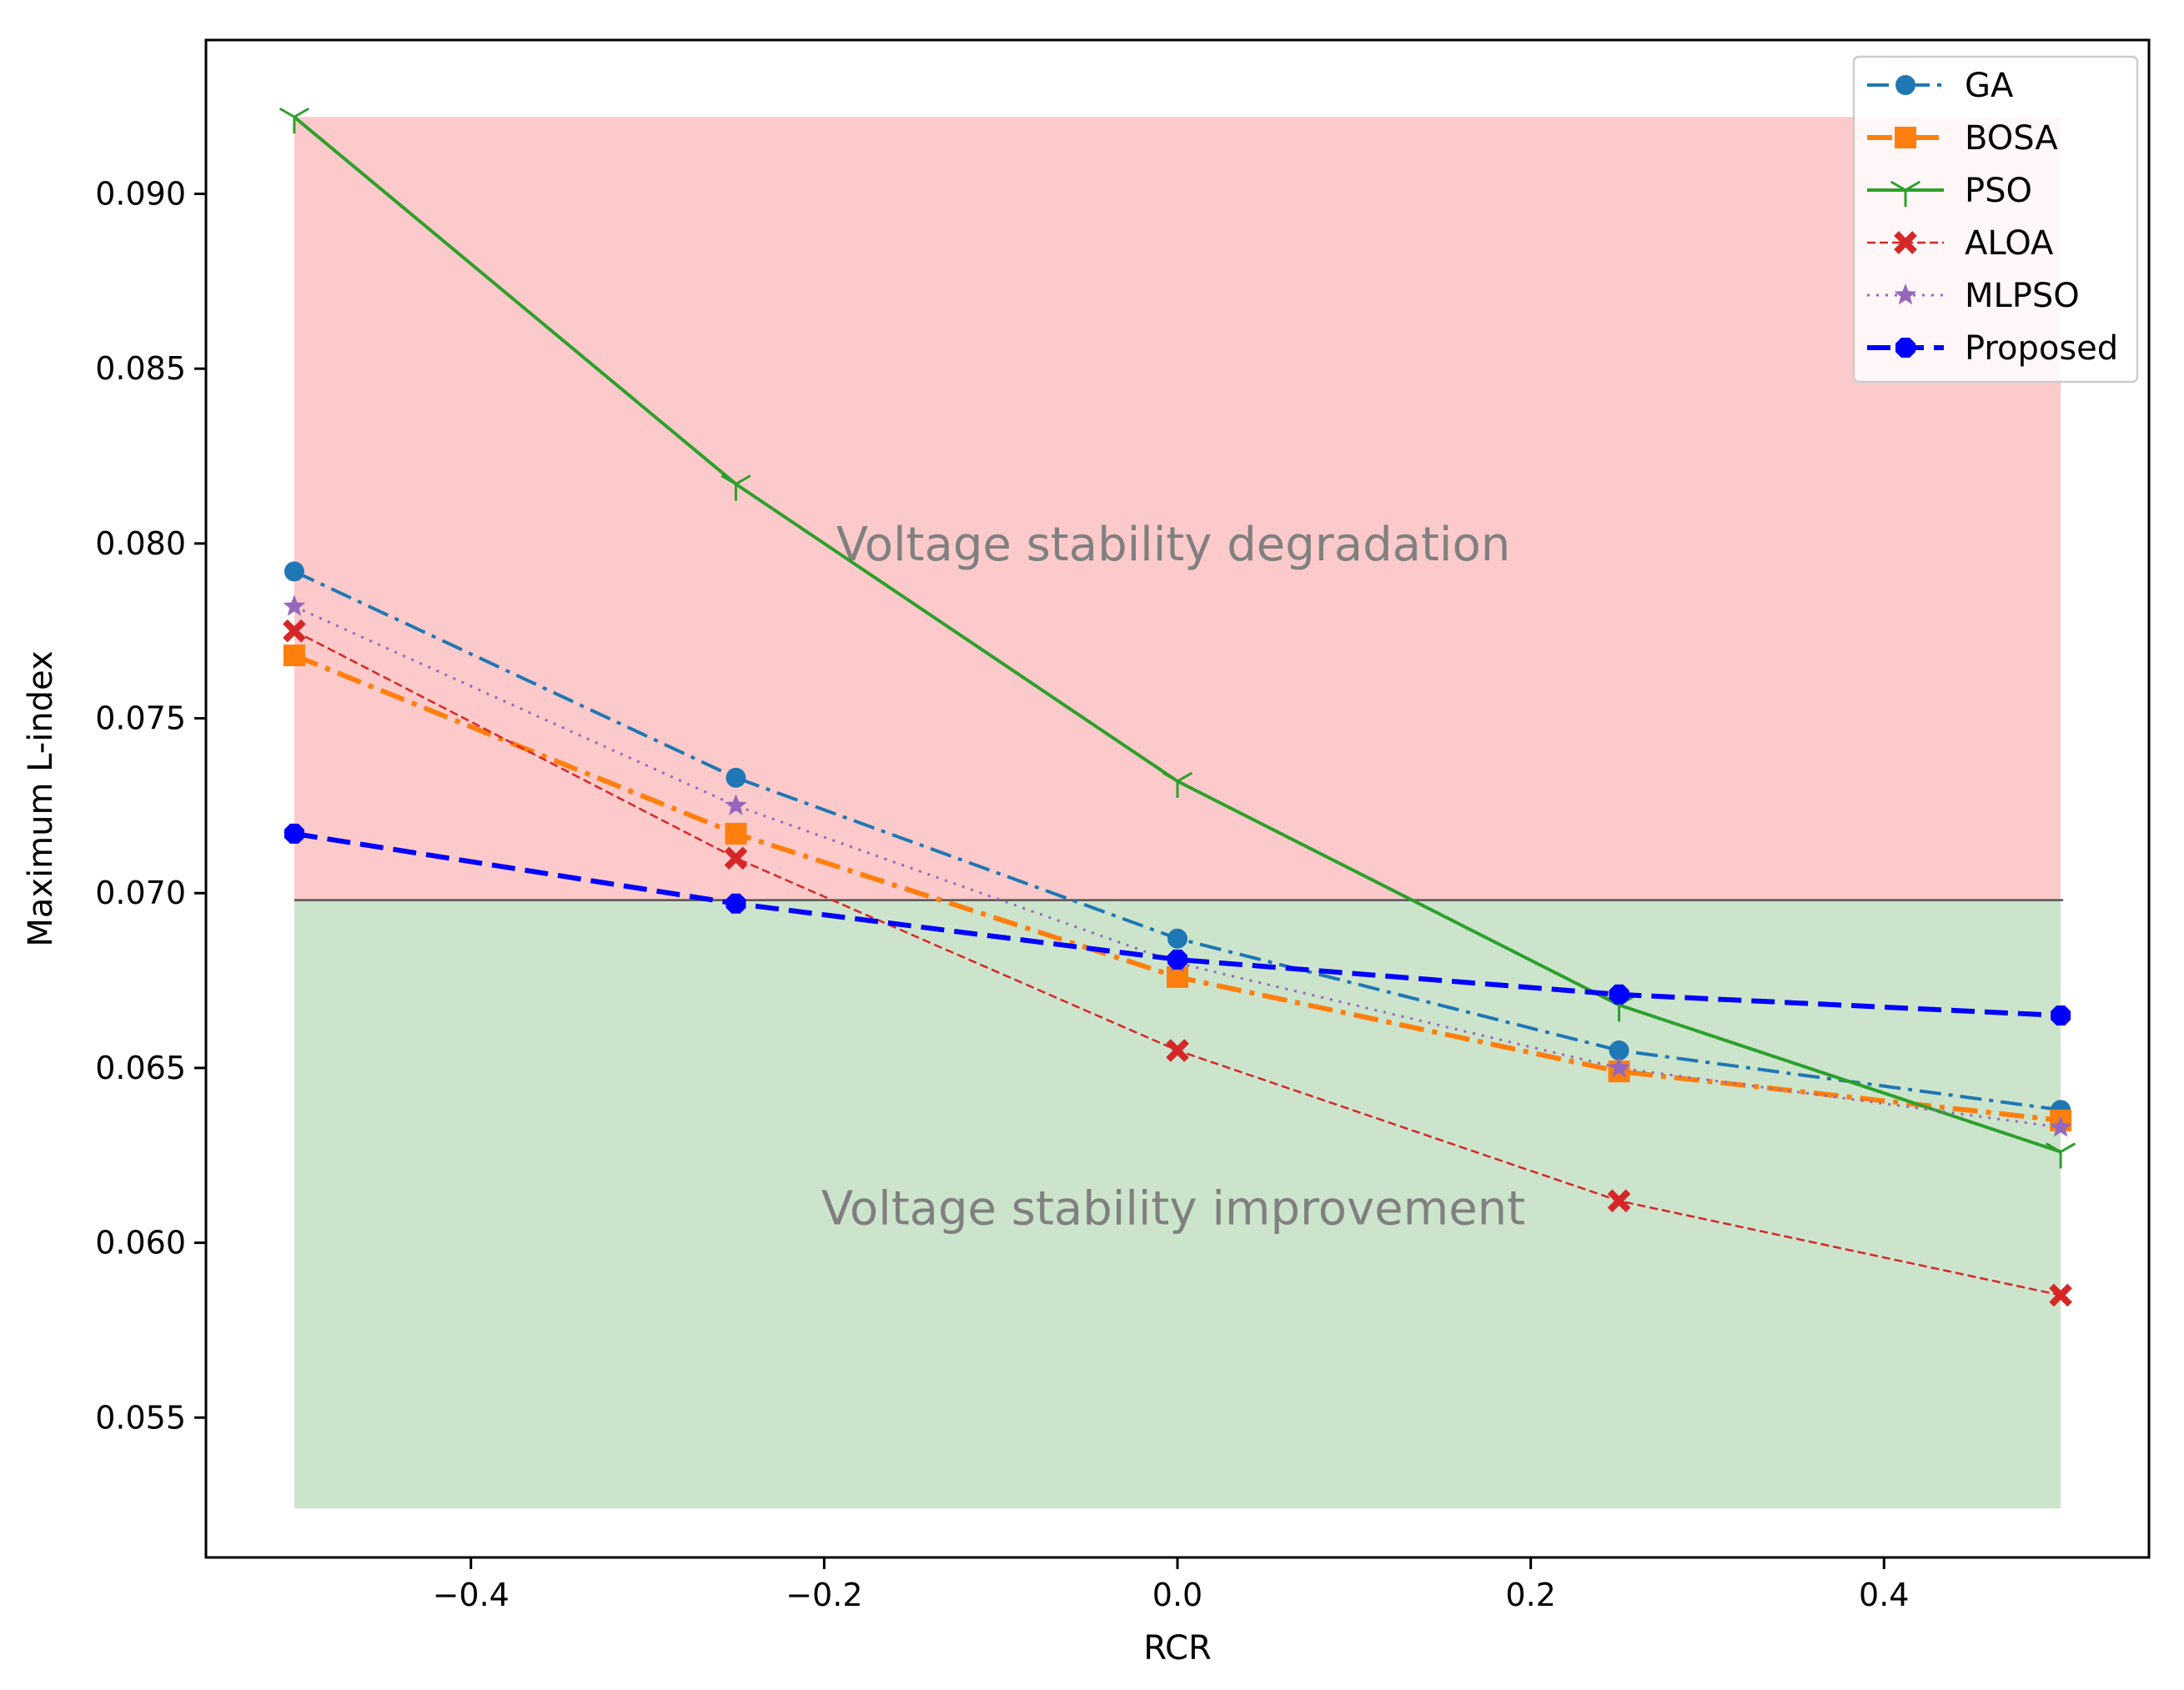  I want to click on legend-item-ga: GA, so click(1940, 86).